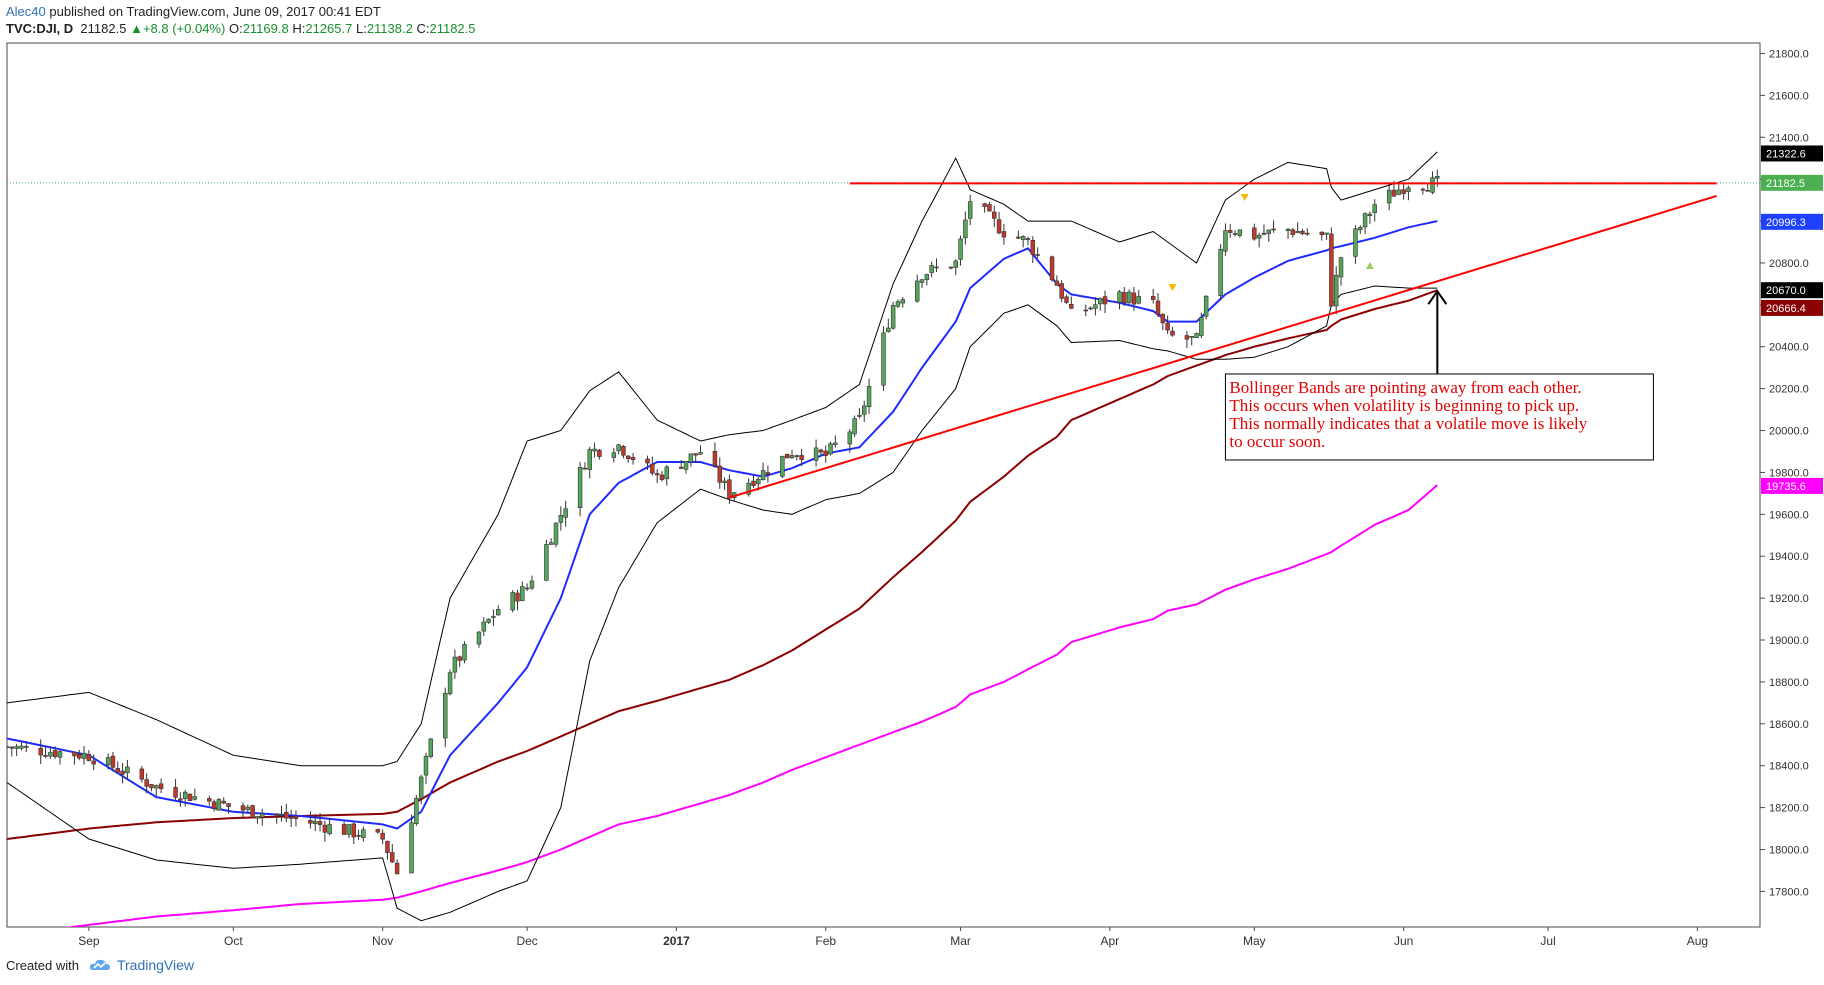 Image resolution: width=1824 pixels, height=985 pixels. What do you see at coordinates (893, 937) in the screenshot?
I see `time-axis: Sep Oct Nov Dec 2017 Feb Mar Apr May Jun Jul Aug` at bounding box center [893, 937].